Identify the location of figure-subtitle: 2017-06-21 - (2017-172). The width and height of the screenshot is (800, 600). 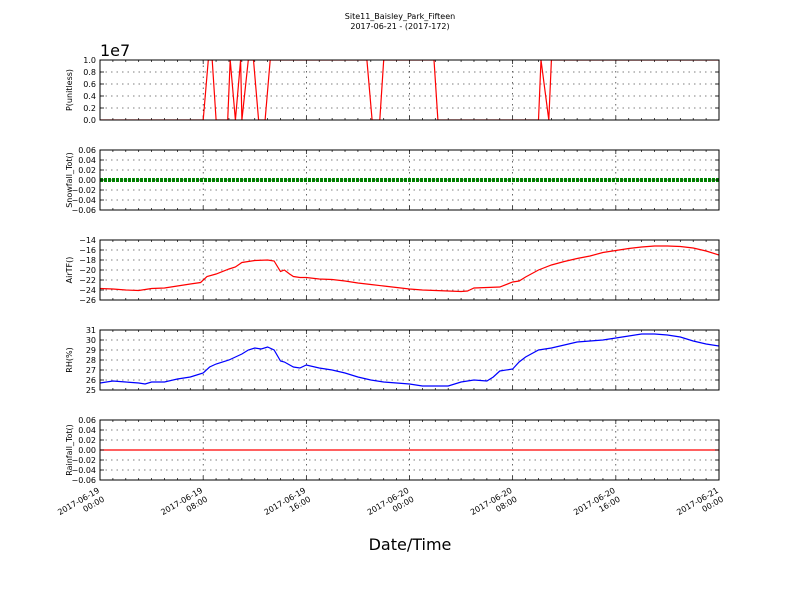
(399, 26).